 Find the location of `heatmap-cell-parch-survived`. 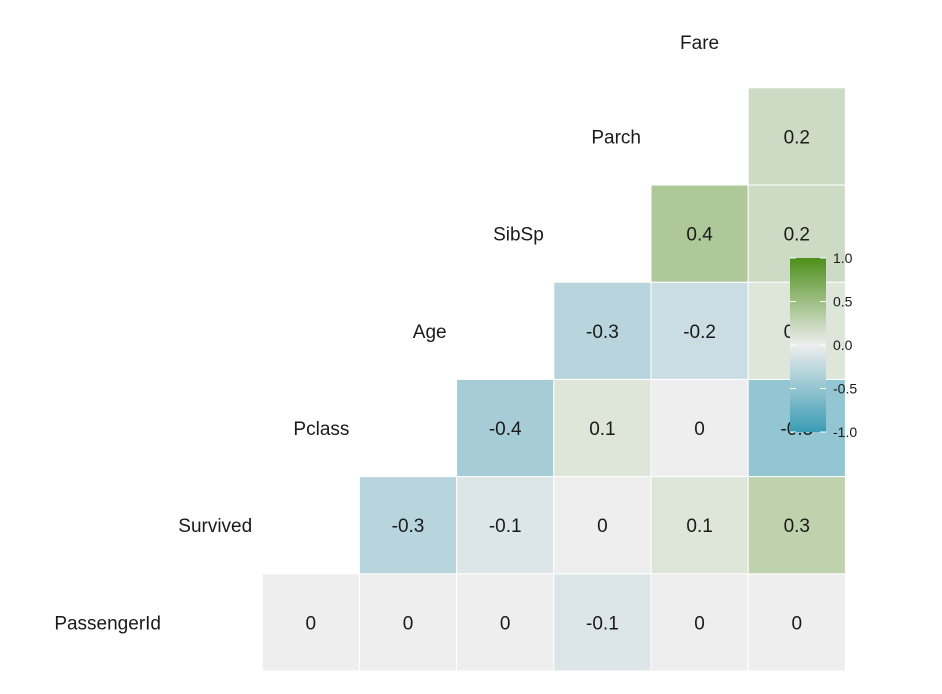

heatmap-cell-parch-survived is located at coordinates (699, 525).